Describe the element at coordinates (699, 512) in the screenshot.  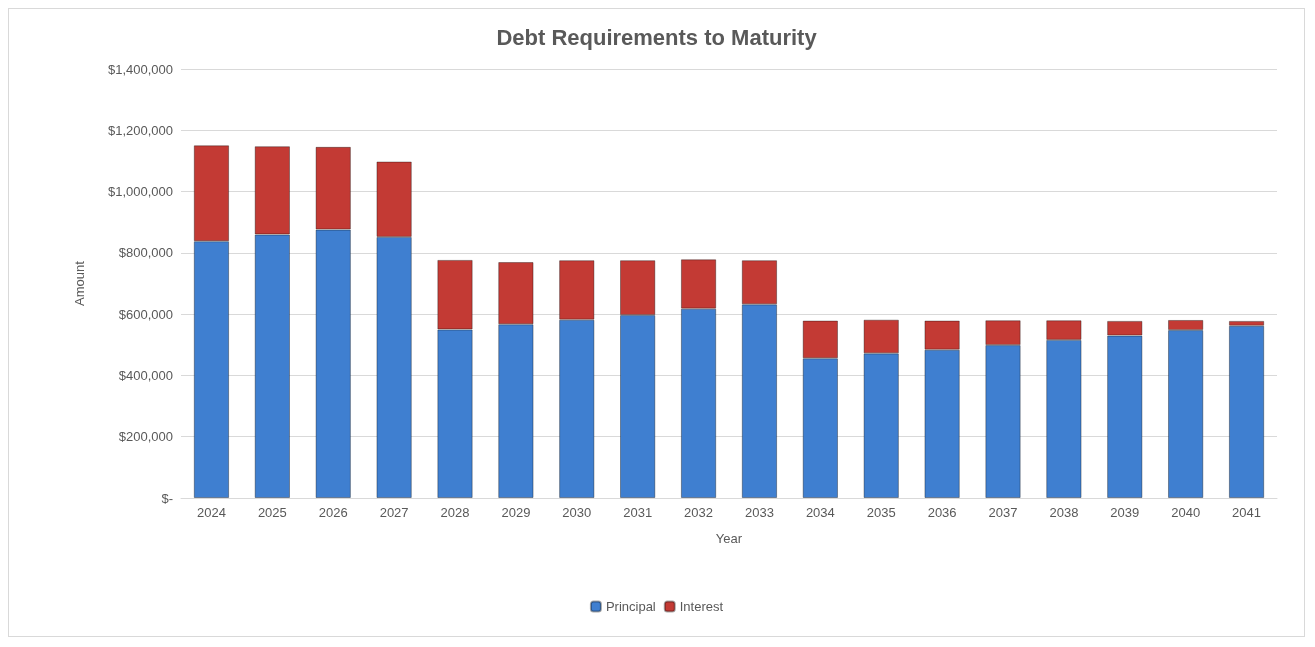
I see `x-tick-label: 2032` at that location.